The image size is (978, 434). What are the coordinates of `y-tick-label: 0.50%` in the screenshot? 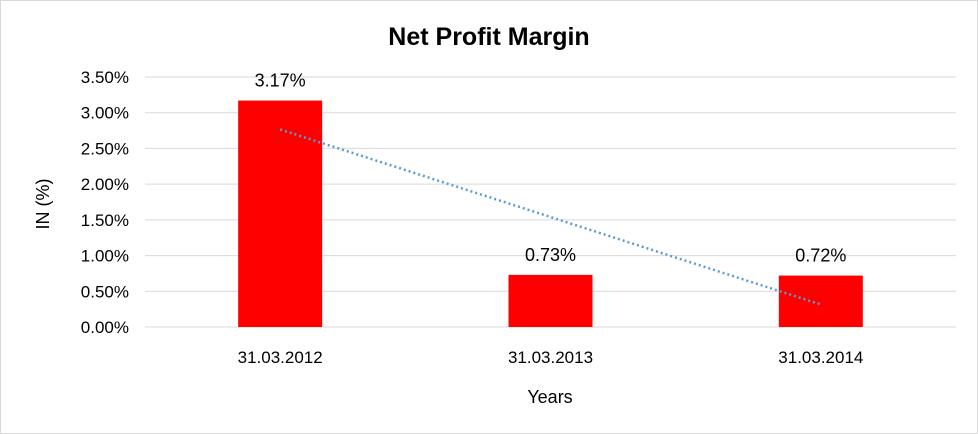 It's located at (105, 291).